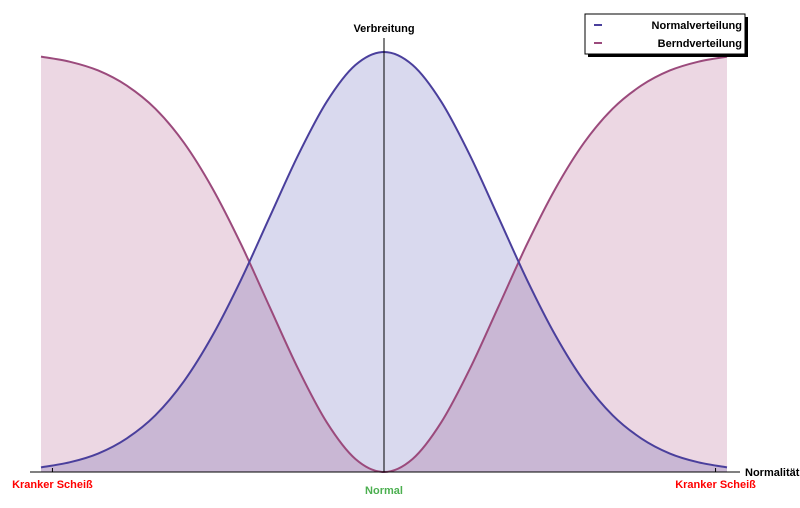 This screenshot has width=800, height=508. What do you see at coordinates (666, 35) in the screenshot?
I see `legend: Normalverteilung Berndverteilung` at bounding box center [666, 35].